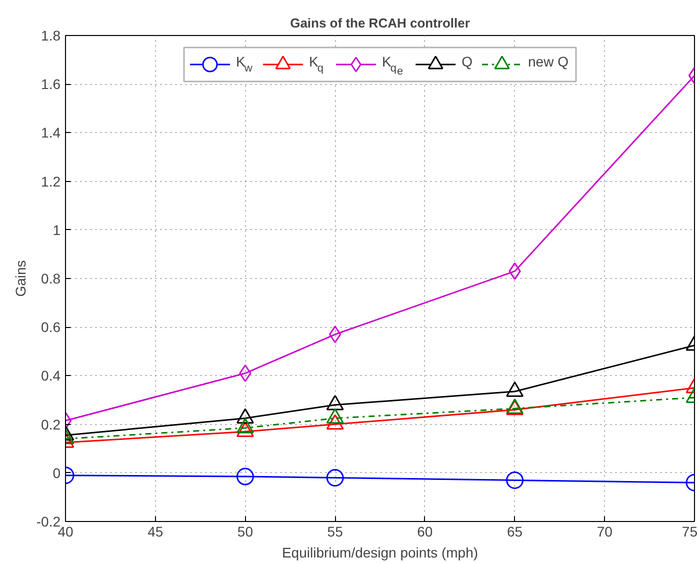 The width and height of the screenshot is (697, 563). Describe the element at coordinates (467, 62) in the screenshot. I see `legend-label: Q` at that location.